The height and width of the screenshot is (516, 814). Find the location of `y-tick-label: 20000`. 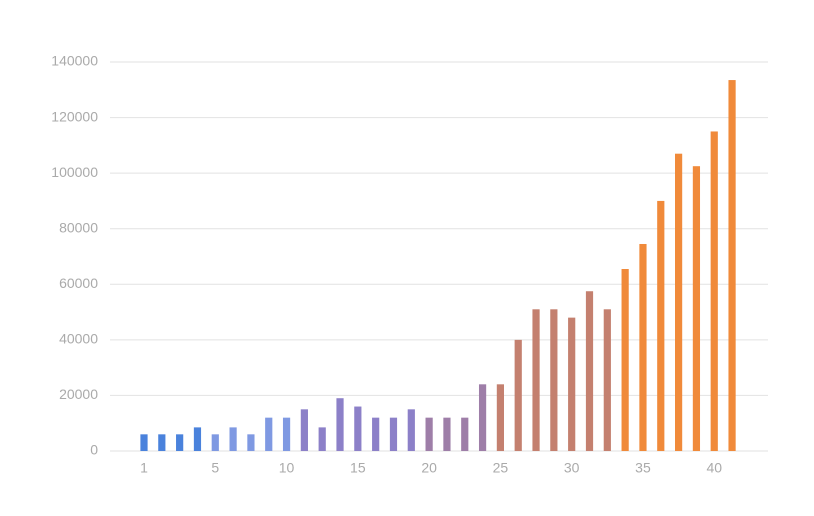

y-tick-label: 20000 is located at coordinates (78, 394).